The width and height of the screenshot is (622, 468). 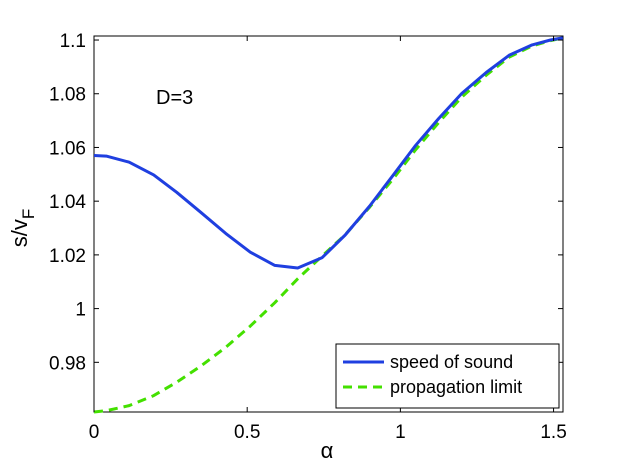 What do you see at coordinates (247, 432) in the screenshot?
I see `x-tick-label: 0.5` at bounding box center [247, 432].